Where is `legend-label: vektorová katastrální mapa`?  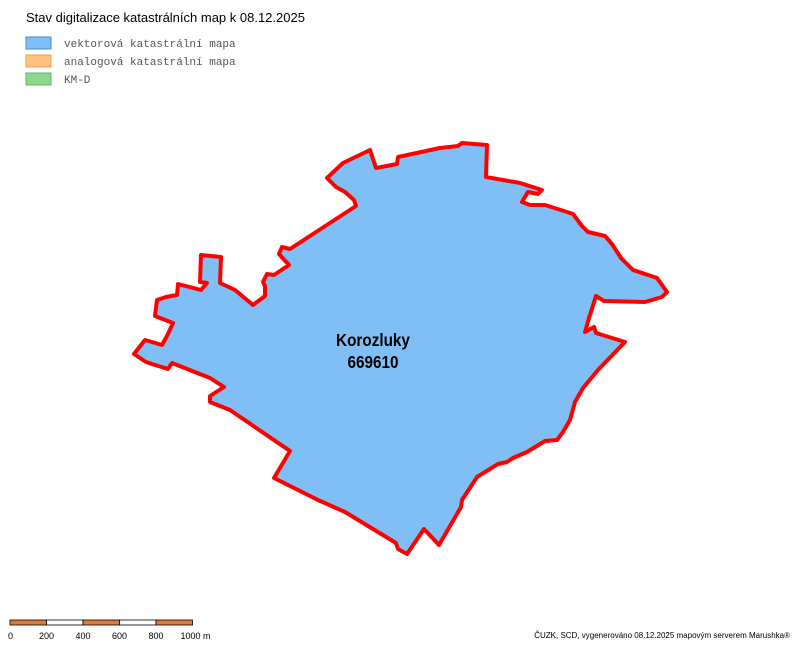 legend-label: vektorová katastrální mapa is located at coordinates (150, 45).